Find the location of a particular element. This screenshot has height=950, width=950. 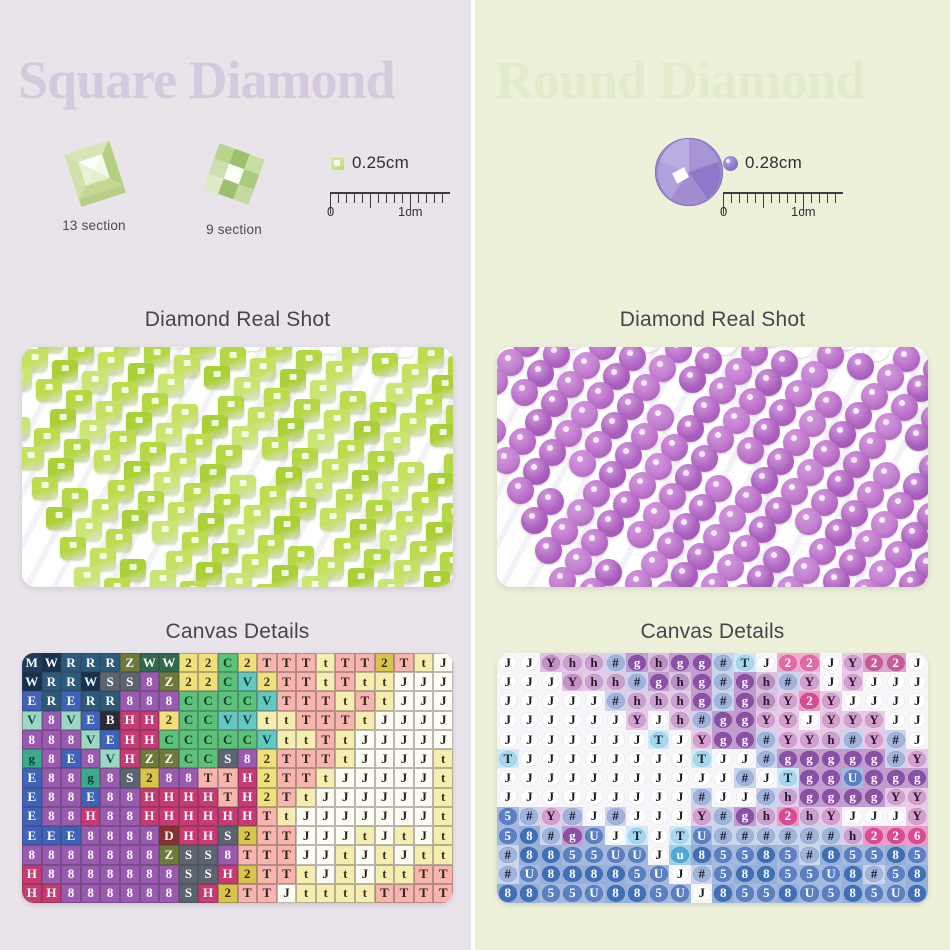

cell-symbol: Y is located at coordinates (895, 797).